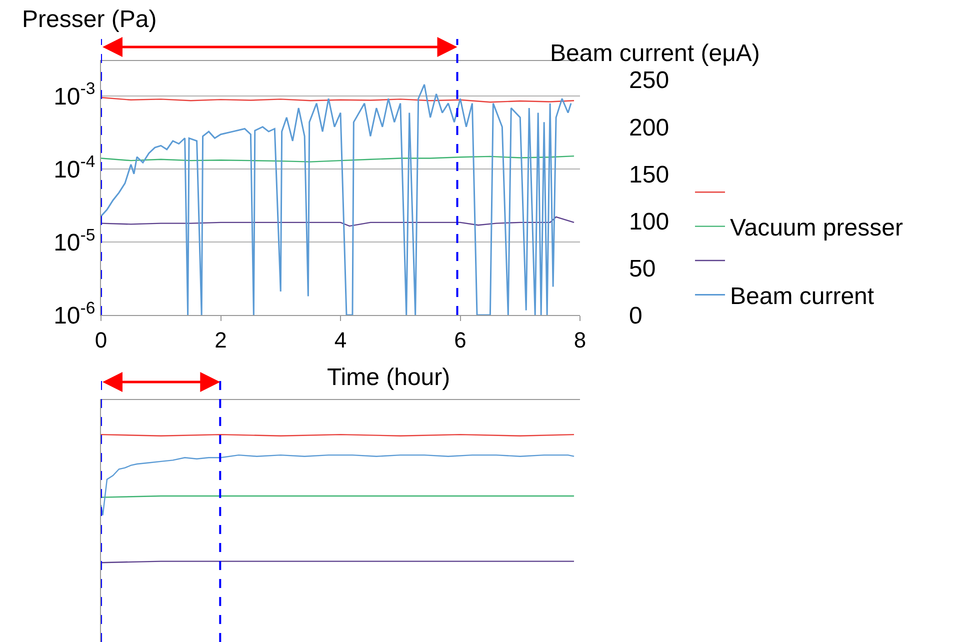 Image resolution: width=953 pixels, height=642 pixels. What do you see at coordinates (89, 19) in the screenshot?
I see `y-axis-title: Presser (Pa)` at bounding box center [89, 19].